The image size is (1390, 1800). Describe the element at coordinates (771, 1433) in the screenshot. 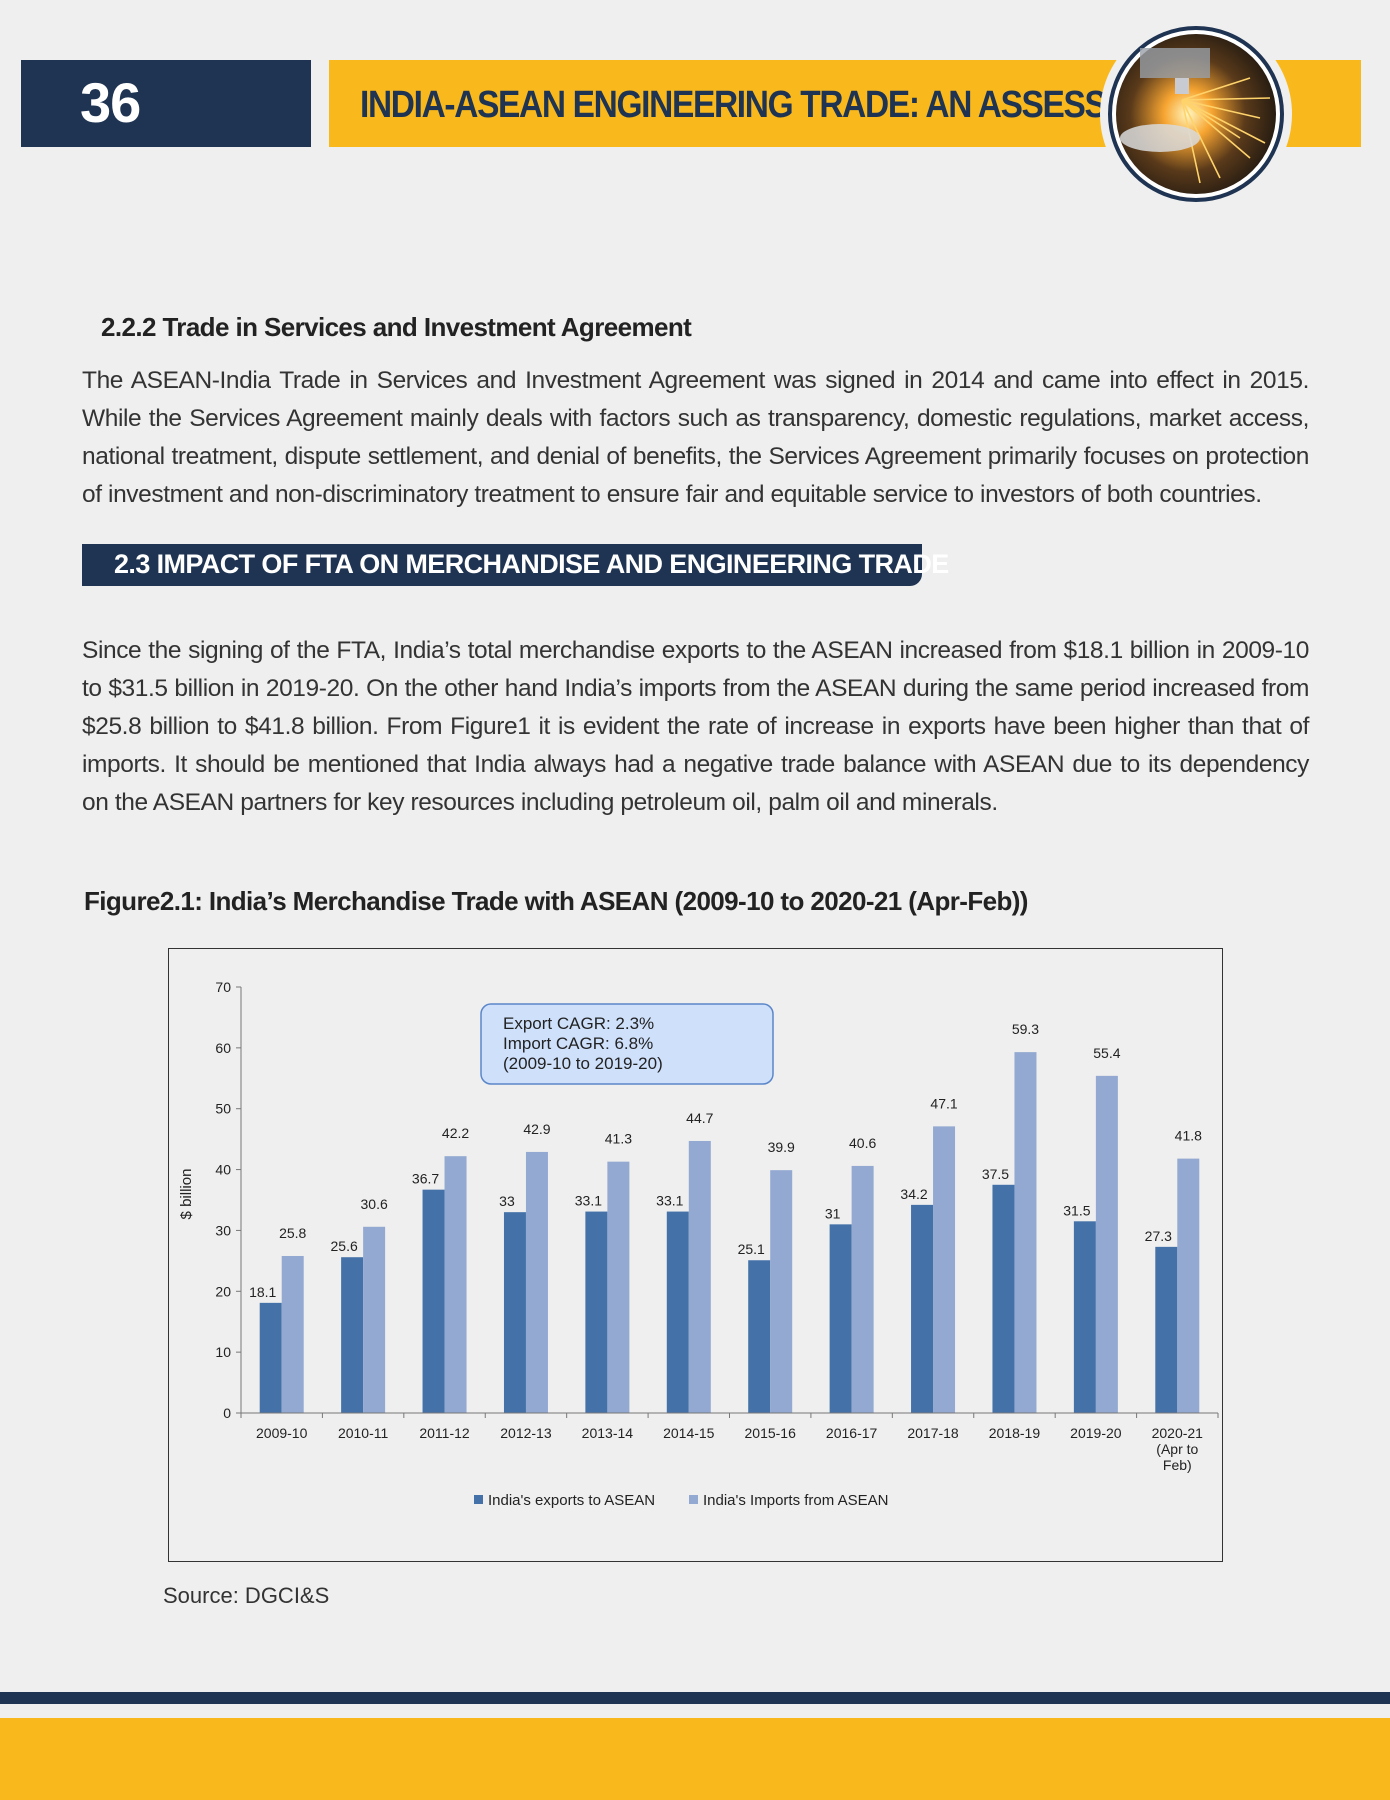

I see `x-tick-label: 2015-16` at that location.